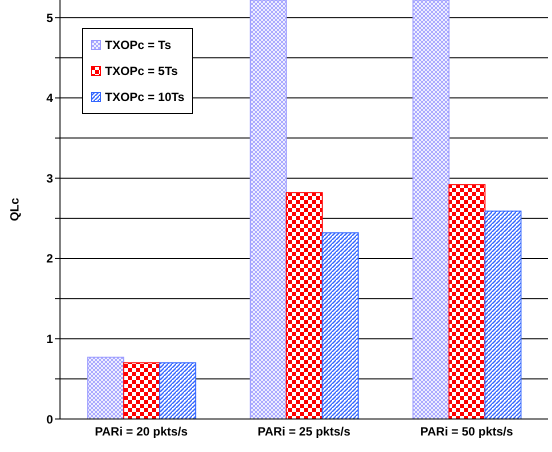 This screenshot has width=552, height=452. I want to click on x-tick-label: PARi = 25 pkts/s, so click(304, 431).